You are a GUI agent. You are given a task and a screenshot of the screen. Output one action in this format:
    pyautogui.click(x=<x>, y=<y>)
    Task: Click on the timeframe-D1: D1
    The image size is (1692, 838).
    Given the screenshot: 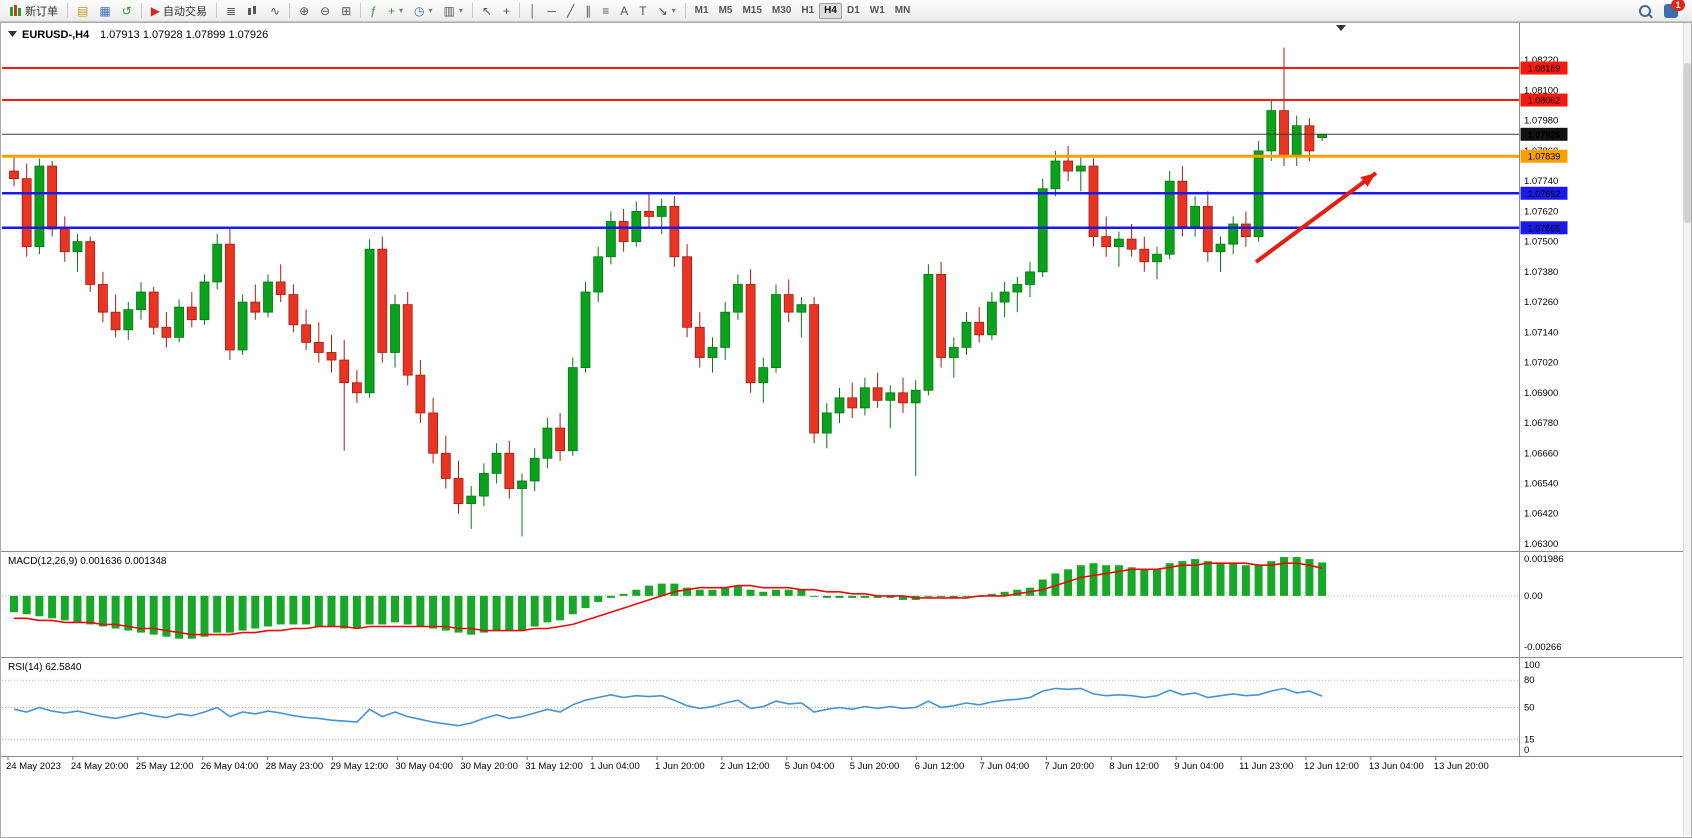 What is the action you would take?
    pyautogui.click(x=853, y=11)
    